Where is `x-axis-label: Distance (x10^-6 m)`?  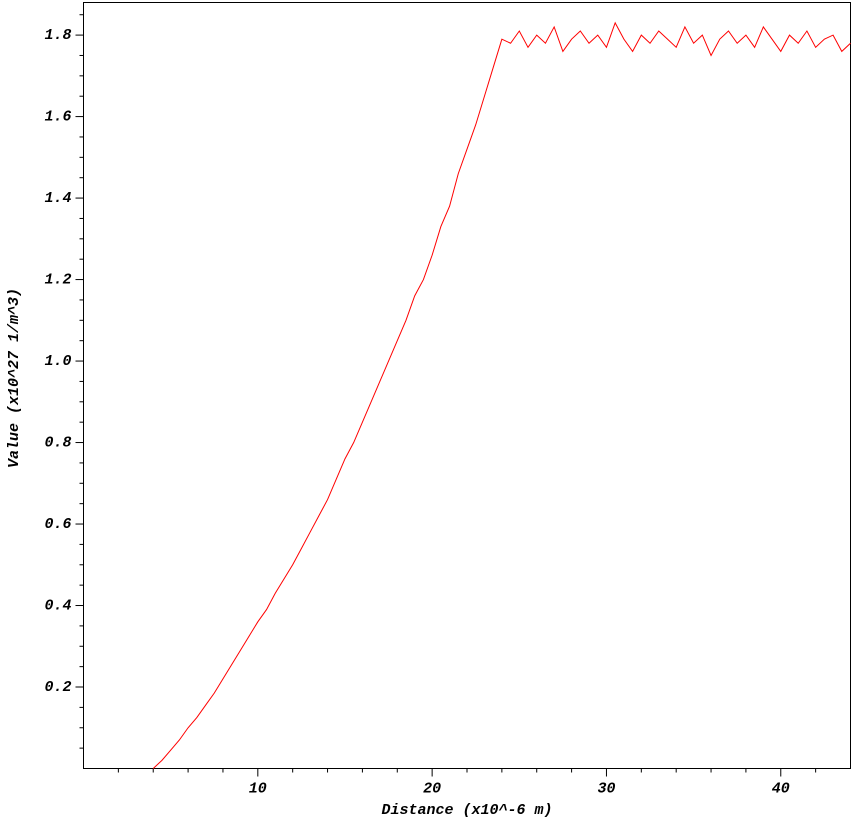 x-axis-label: Distance (x10^-6 m) is located at coordinates (466, 810).